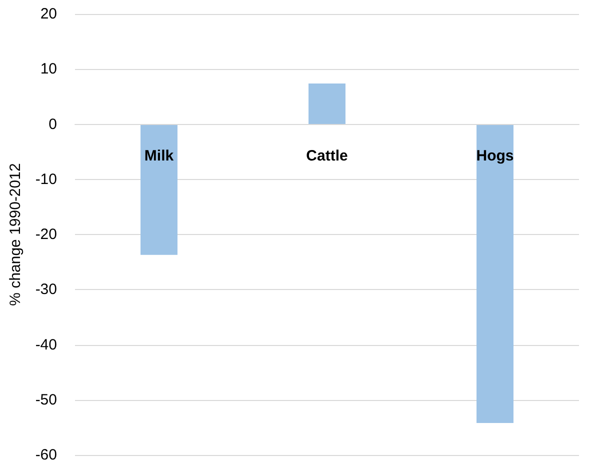 Image resolution: width=589 pixels, height=469 pixels. Describe the element at coordinates (495, 155) in the screenshot. I see `x-tick-label: Hogs` at that location.